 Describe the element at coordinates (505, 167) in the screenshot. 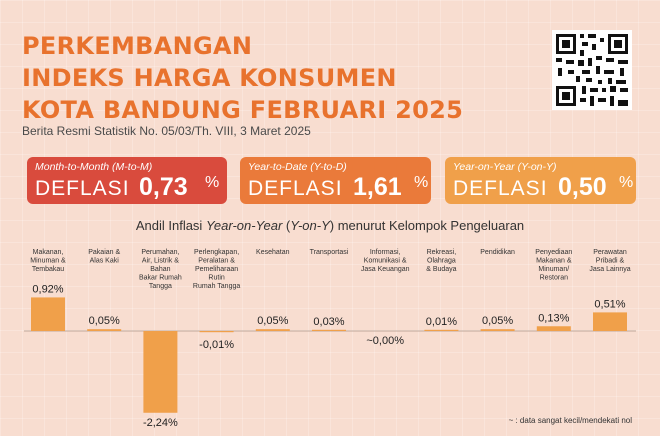

I see `card-yoy-label: Year-on-Year (Y-on-Y)` at that location.